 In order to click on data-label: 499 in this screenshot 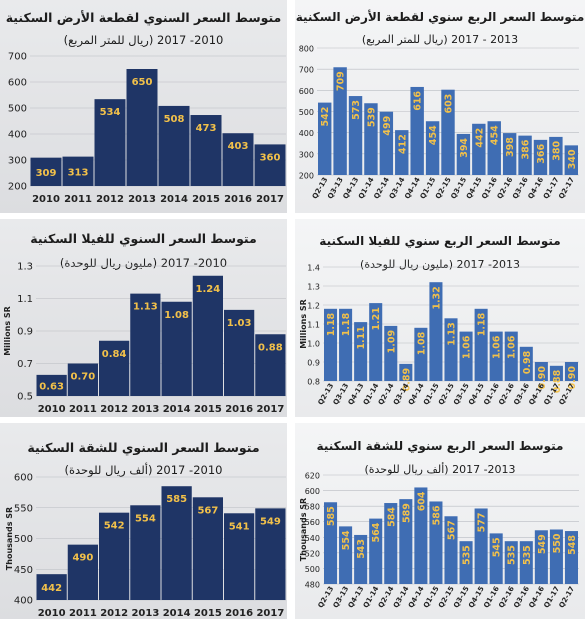, I will do `click(387, 126)`.